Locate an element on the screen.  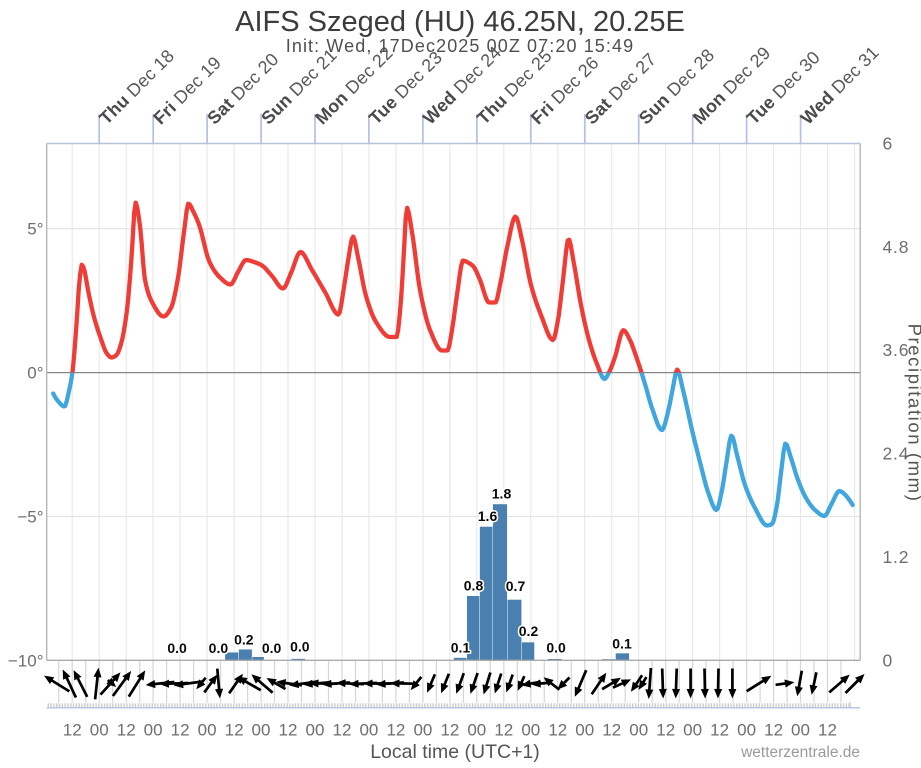
svg-text:Init: Wed, 17Dec2025 00Z 07:20: Init: Wed, 17Dec2025 00Z 07:20 15:49 is located at coordinates (460, 46).